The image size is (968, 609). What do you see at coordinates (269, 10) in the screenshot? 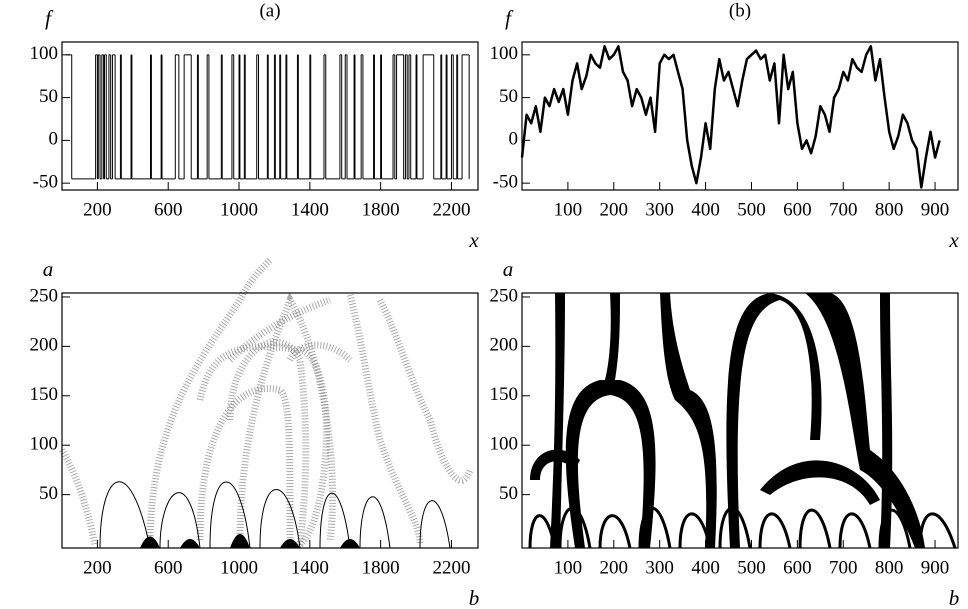
I see `panel-title: (a)` at bounding box center [269, 10].